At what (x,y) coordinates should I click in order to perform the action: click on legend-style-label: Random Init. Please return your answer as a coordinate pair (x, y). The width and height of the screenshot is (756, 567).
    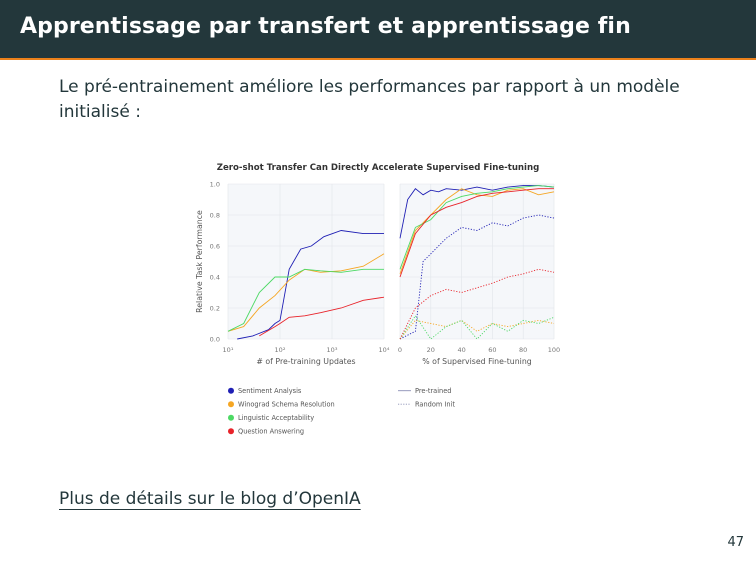
    Looking at the image, I should click on (435, 405).